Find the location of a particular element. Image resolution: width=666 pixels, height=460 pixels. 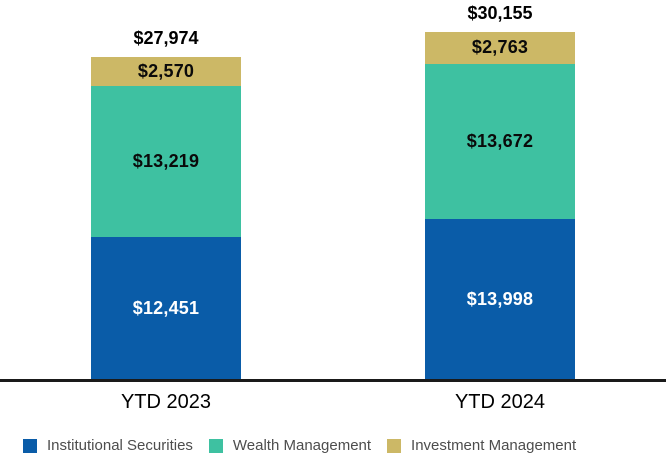

legend-item-investment-management: Investment Management is located at coordinates (481, 445).